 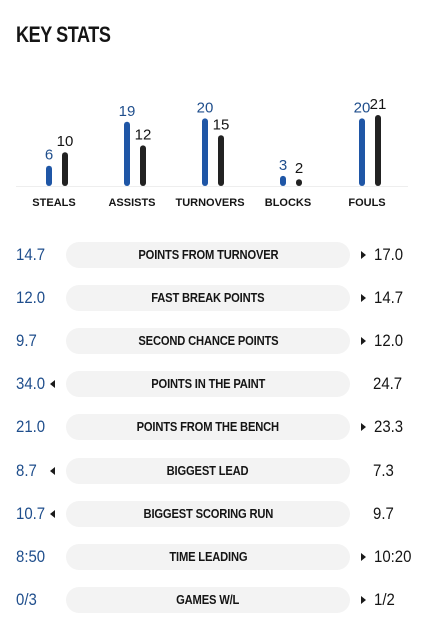 What do you see at coordinates (127, 111) in the screenshot?
I see `data-label-home-assists: 19` at bounding box center [127, 111].